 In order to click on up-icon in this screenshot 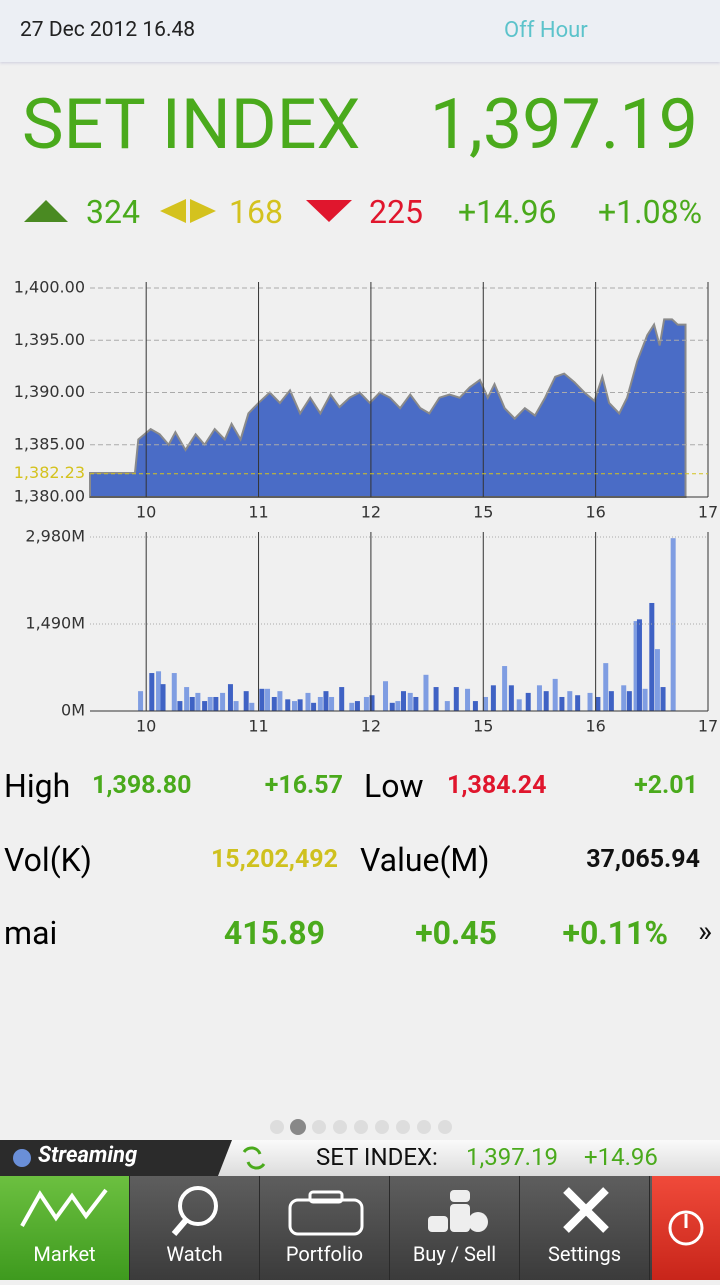, I will do `click(46, 211)`.